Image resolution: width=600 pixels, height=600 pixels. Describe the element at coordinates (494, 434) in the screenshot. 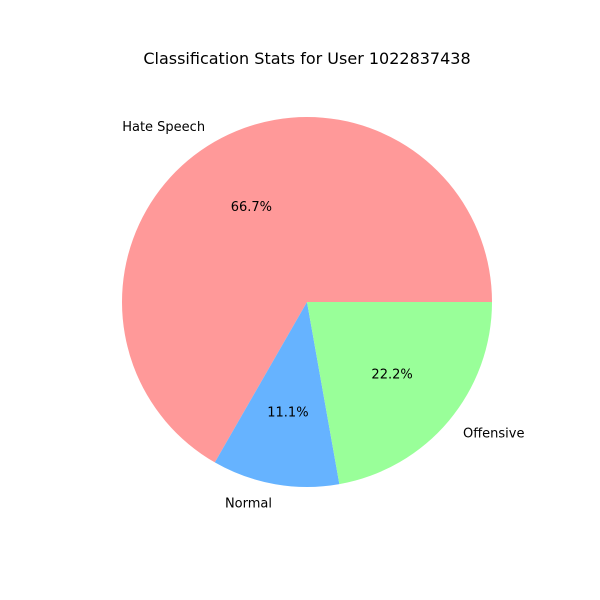

I see `slice-label-offensive: Offensive` at that location.